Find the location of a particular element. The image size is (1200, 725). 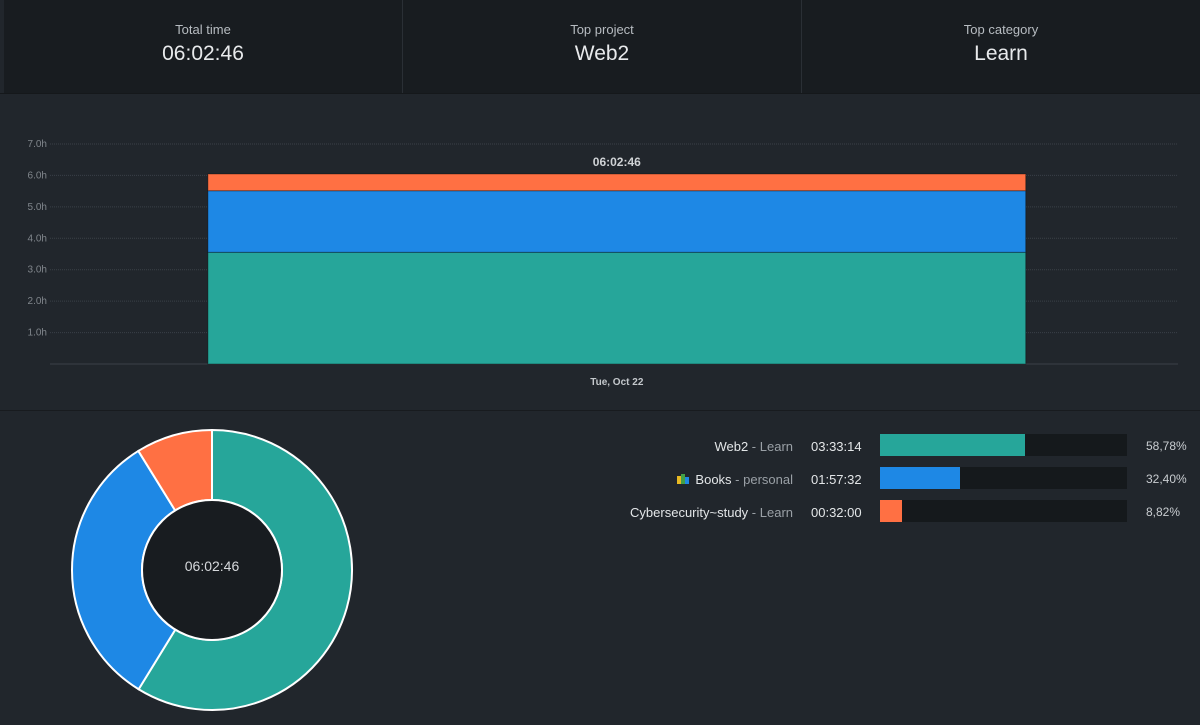

project-name: Cybersecurity~study is located at coordinates (689, 512).